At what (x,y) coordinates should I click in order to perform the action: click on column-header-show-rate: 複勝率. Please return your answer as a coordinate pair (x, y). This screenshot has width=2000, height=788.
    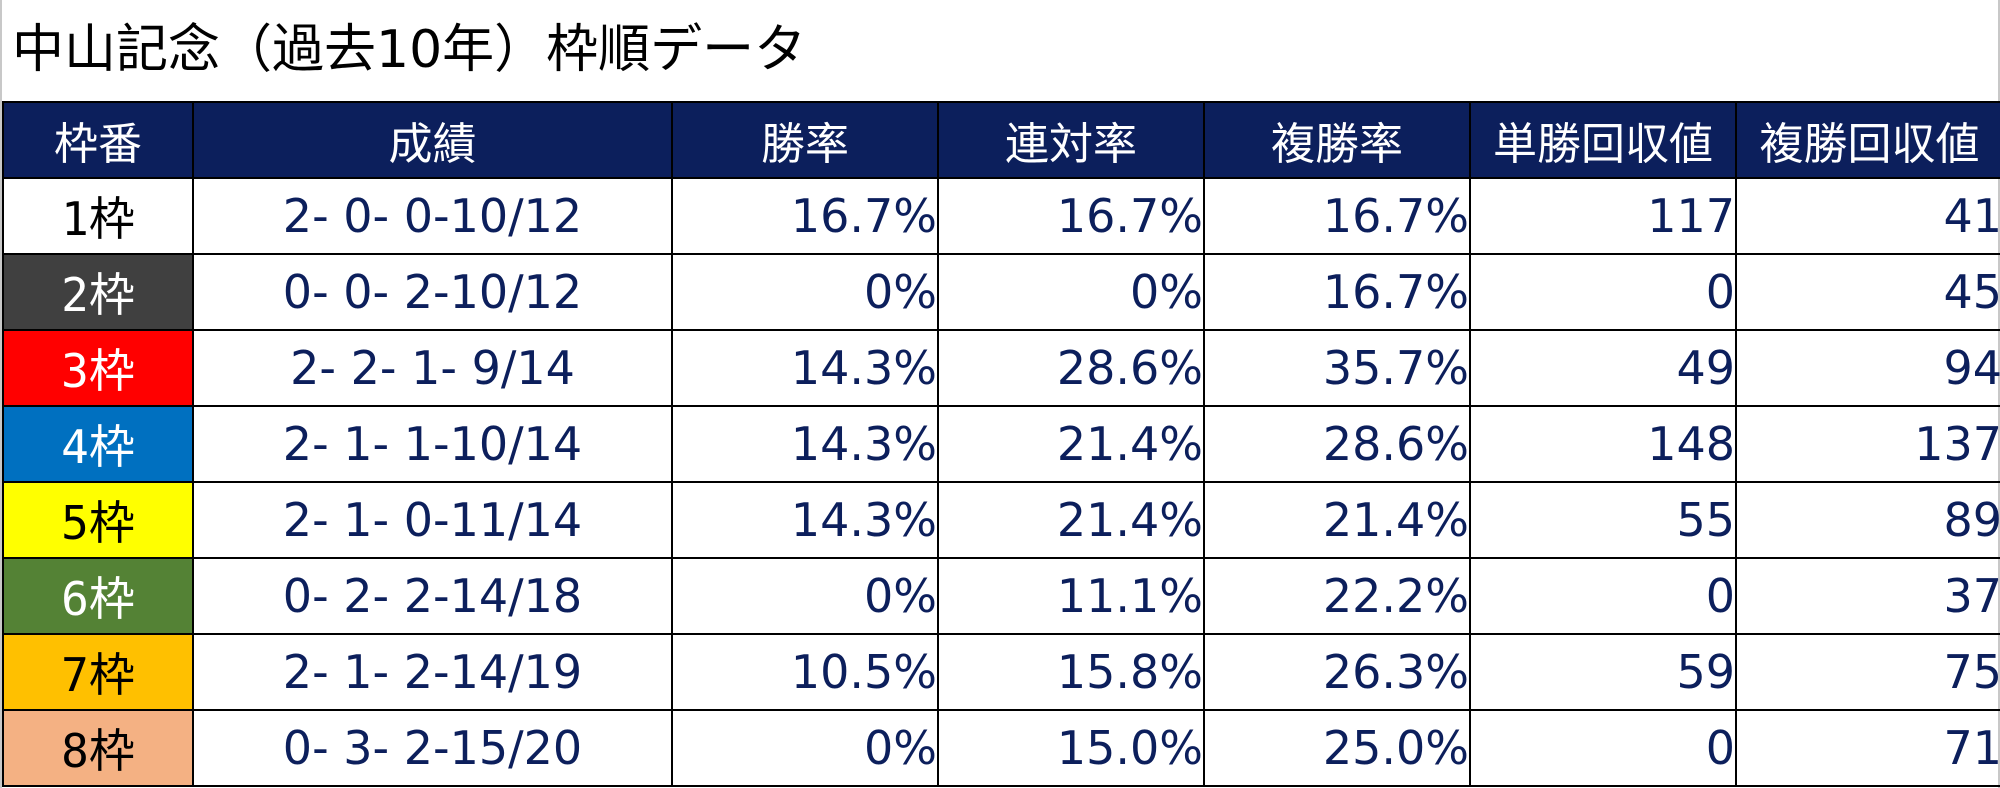
    Looking at the image, I should click on (1337, 140).